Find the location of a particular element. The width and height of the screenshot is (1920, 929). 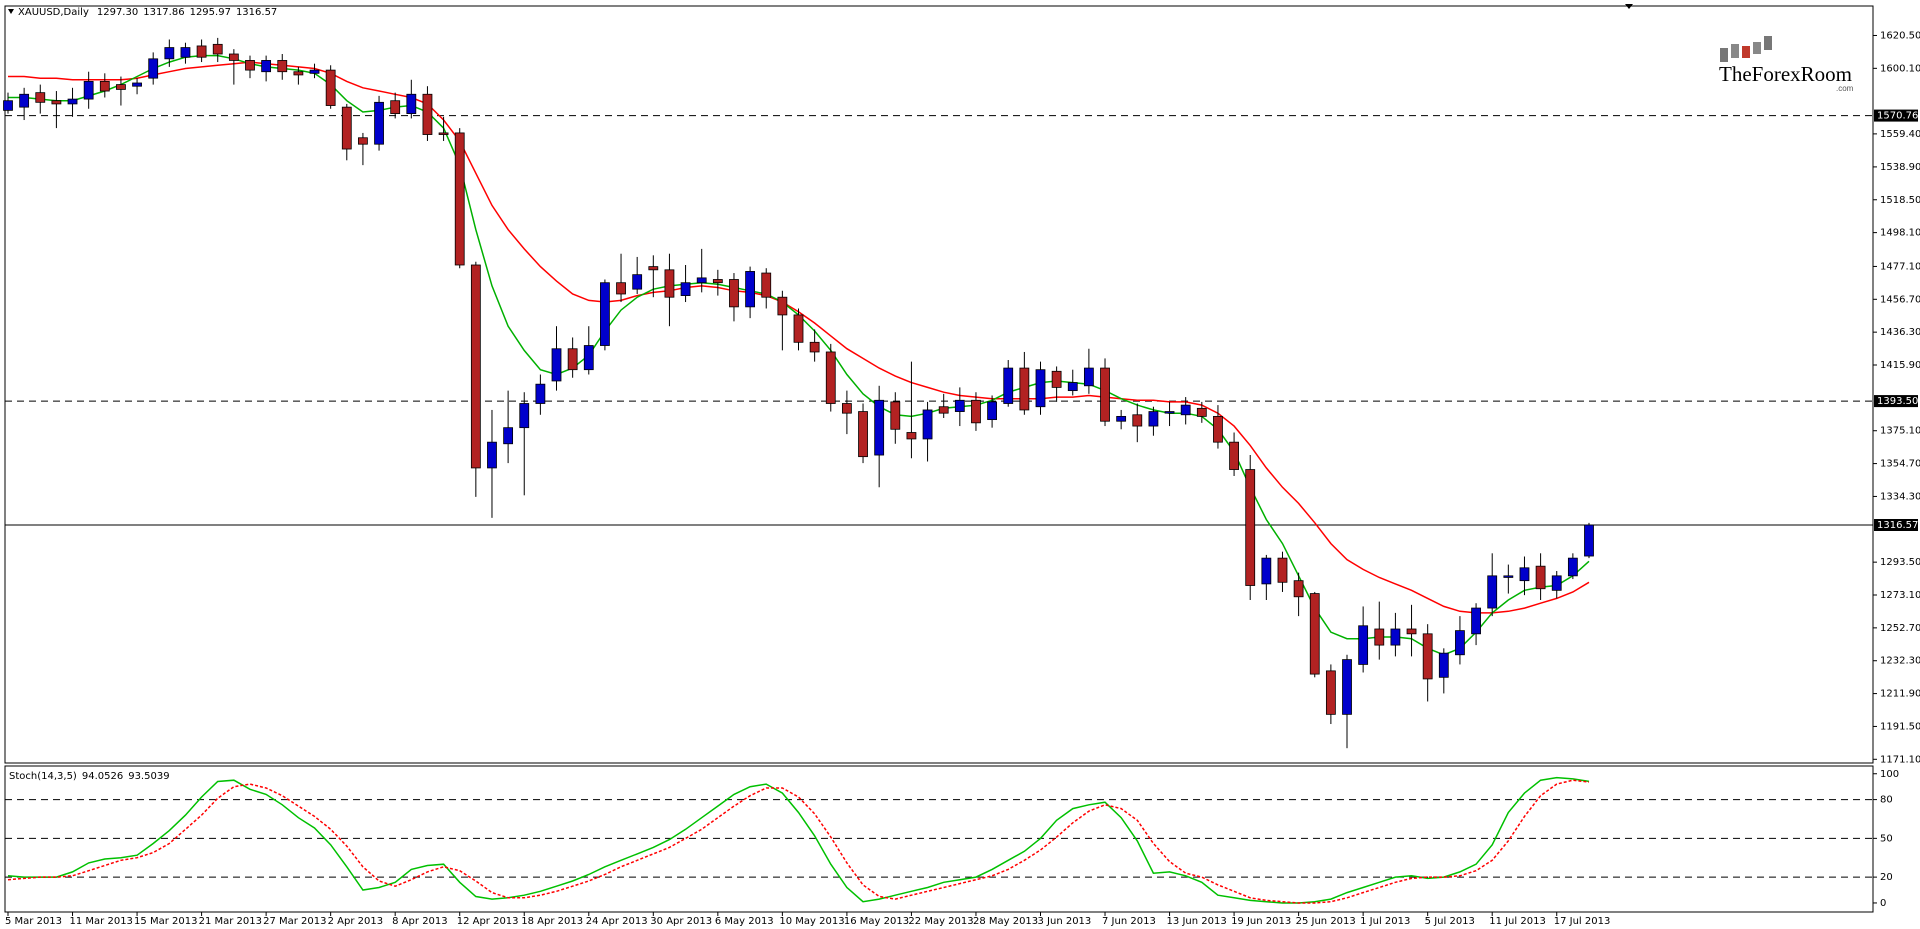

logo-domain: .com is located at coordinates (1845, 88).